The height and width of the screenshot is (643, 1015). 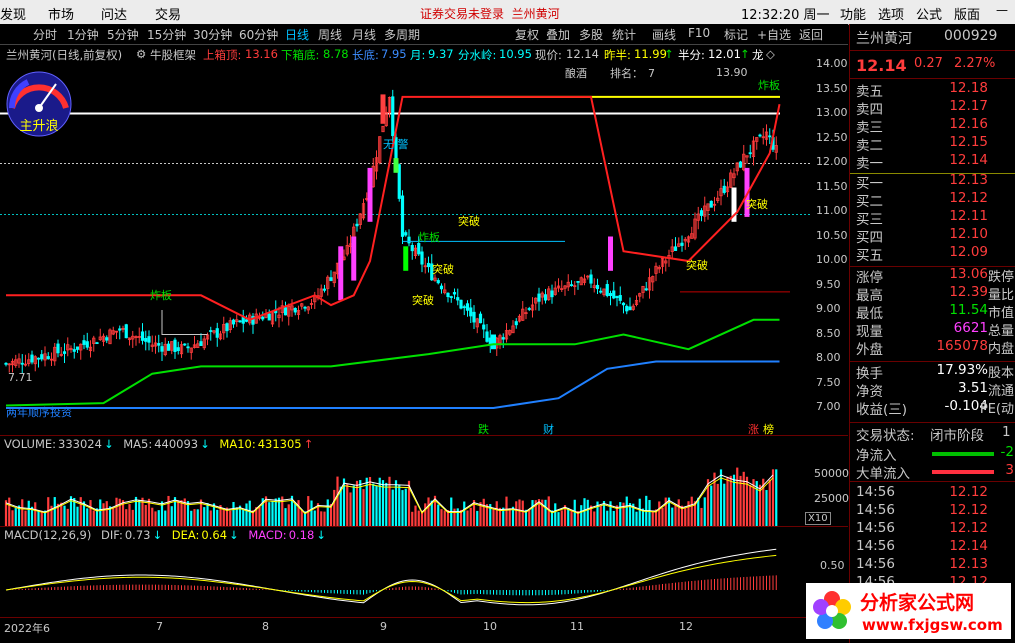 What do you see at coordinates (968, 492) in the screenshot?
I see `tick-row-value: 12.12` at bounding box center [968, 492].